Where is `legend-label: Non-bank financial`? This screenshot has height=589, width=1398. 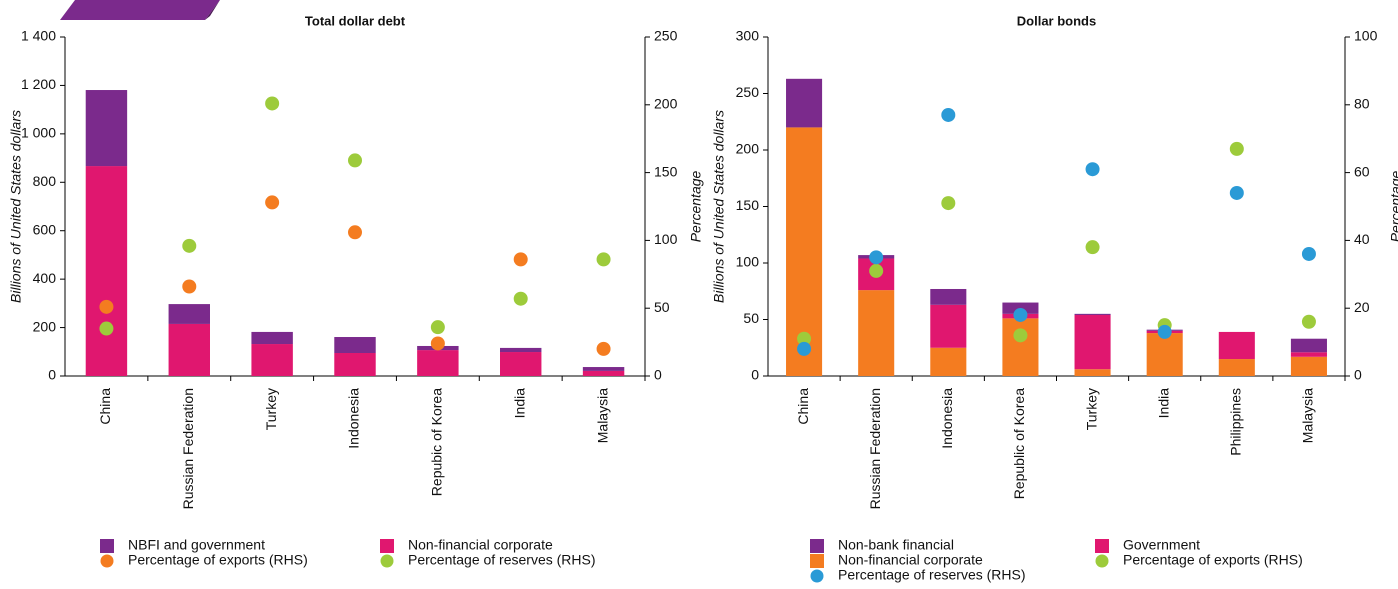
legend-label: Non-bank financial is located at coordinates (896, 545).